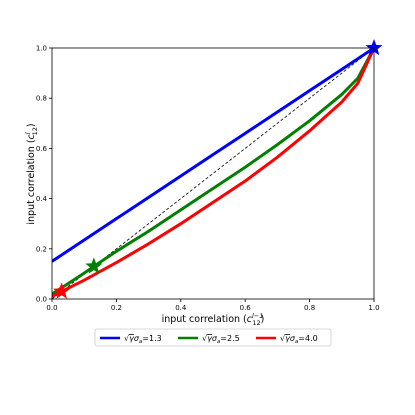  I want to click on legend-label-blue: √γσa=1.3, so click(143, 339).